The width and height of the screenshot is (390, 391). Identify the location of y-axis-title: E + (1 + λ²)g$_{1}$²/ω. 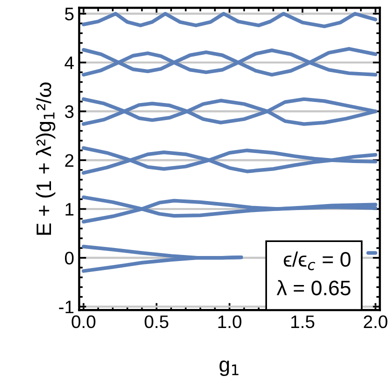
(46, 158).